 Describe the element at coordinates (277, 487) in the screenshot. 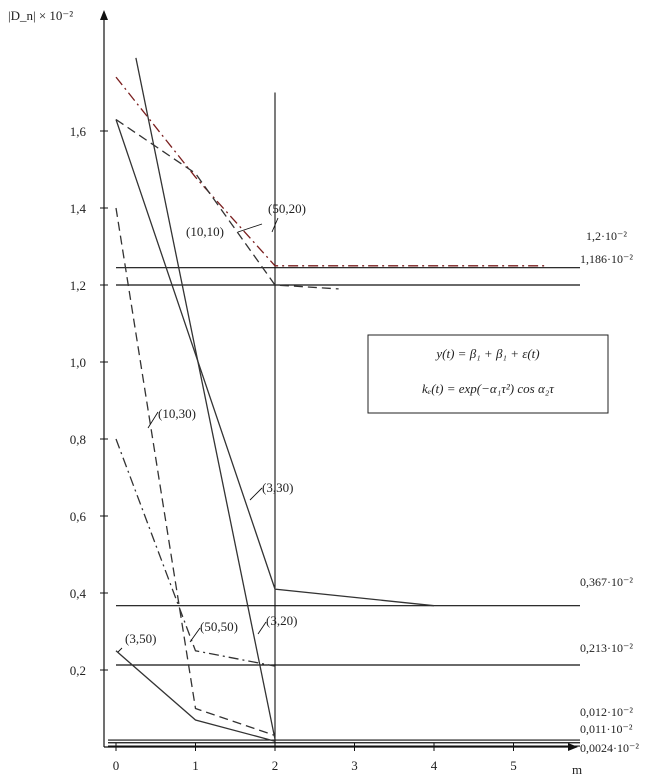

I see `series-label: (3,30)` at that location.